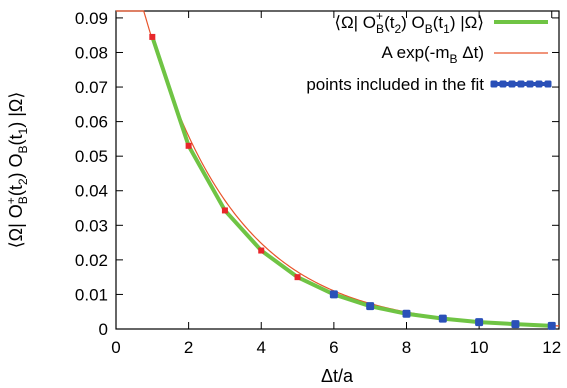 This screenshot has height=388, width=567. What do you see at coordinates (395, 84) in the screenshot?
I see `legend-label-fit-points: points included in the fit` at bounding box center [395, 84].